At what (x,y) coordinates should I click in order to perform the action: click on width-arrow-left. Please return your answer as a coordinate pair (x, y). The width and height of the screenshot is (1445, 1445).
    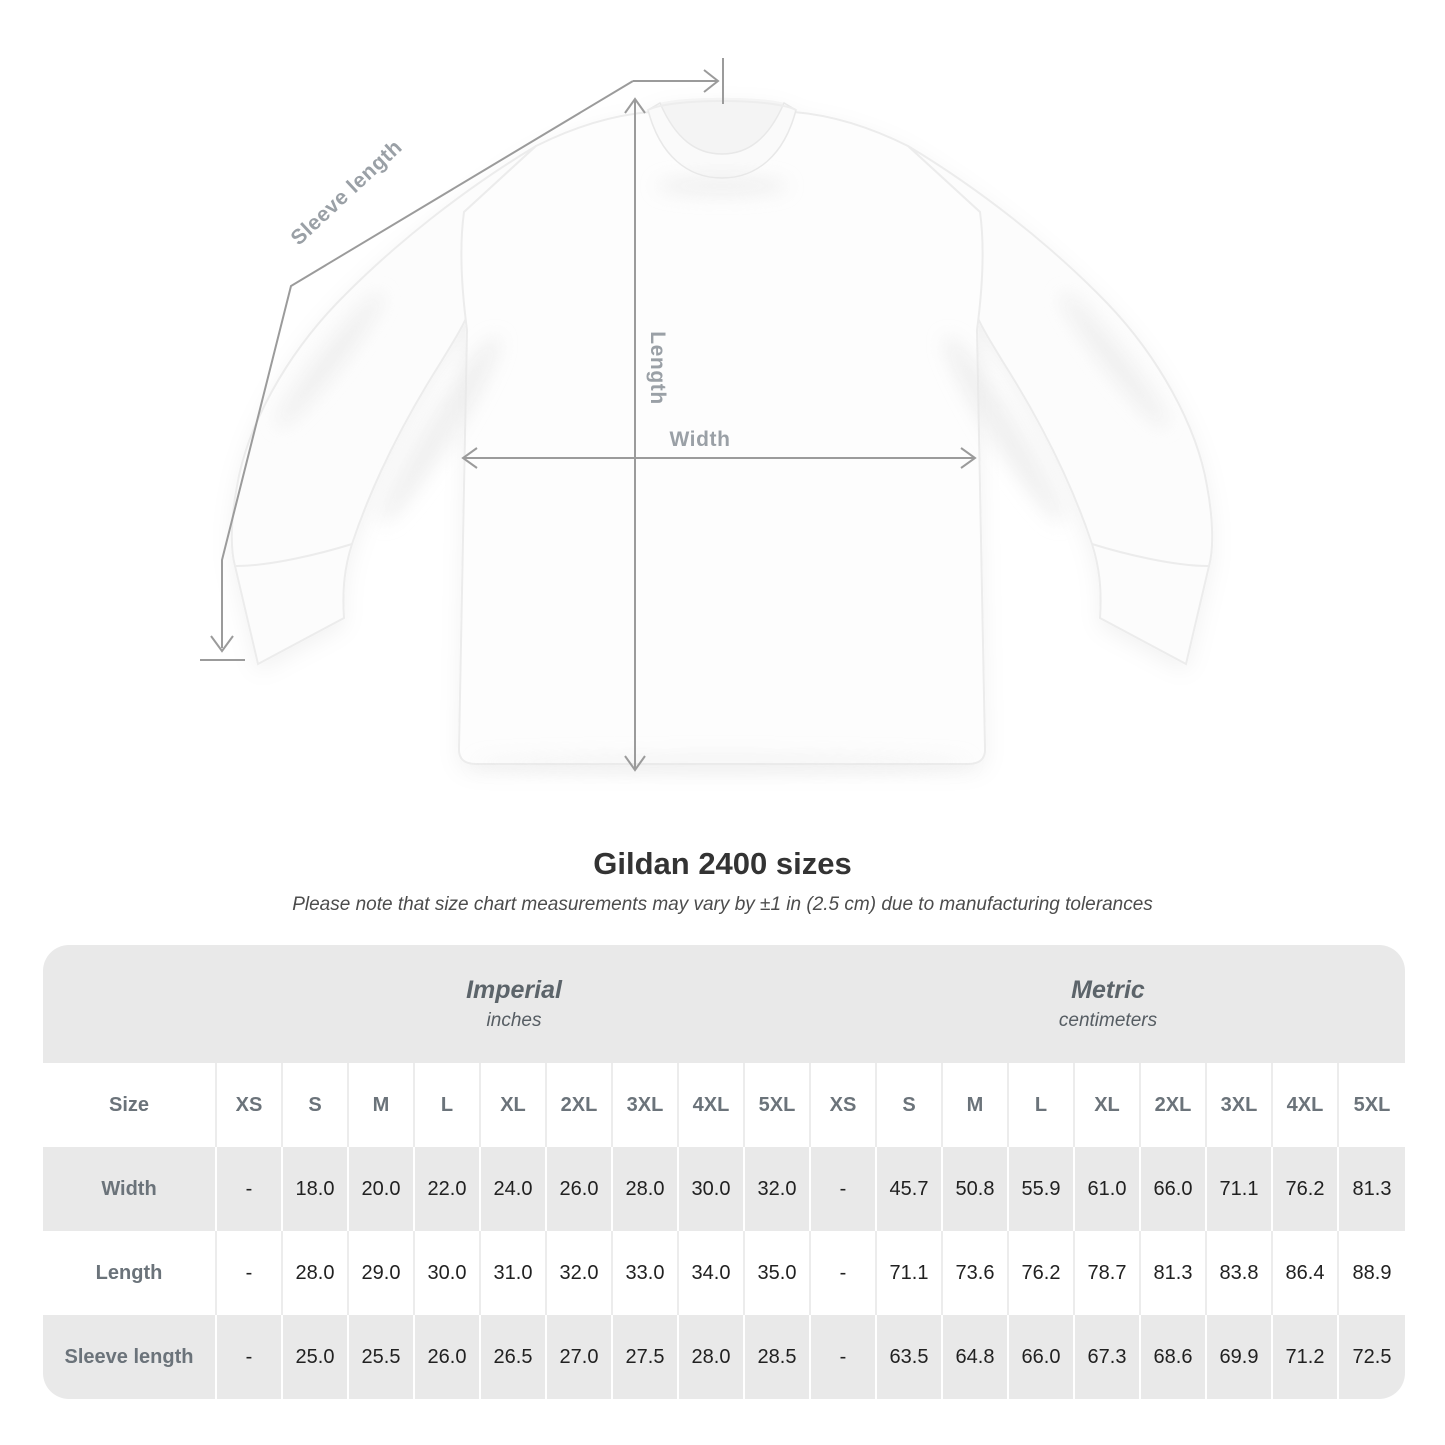
    Looking at the image, I should click on (469, 458).